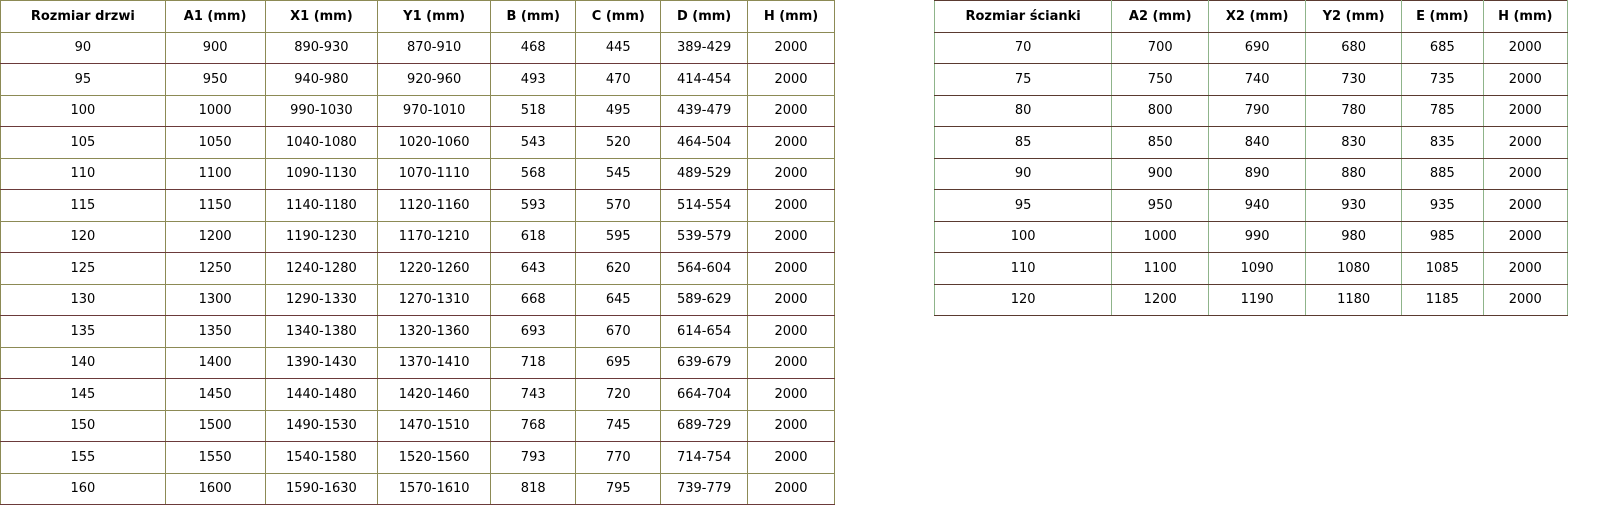  Describe the element at coordinates (321, 457) in the screenshot. I see `table-cell: 1540-1580` at that location.